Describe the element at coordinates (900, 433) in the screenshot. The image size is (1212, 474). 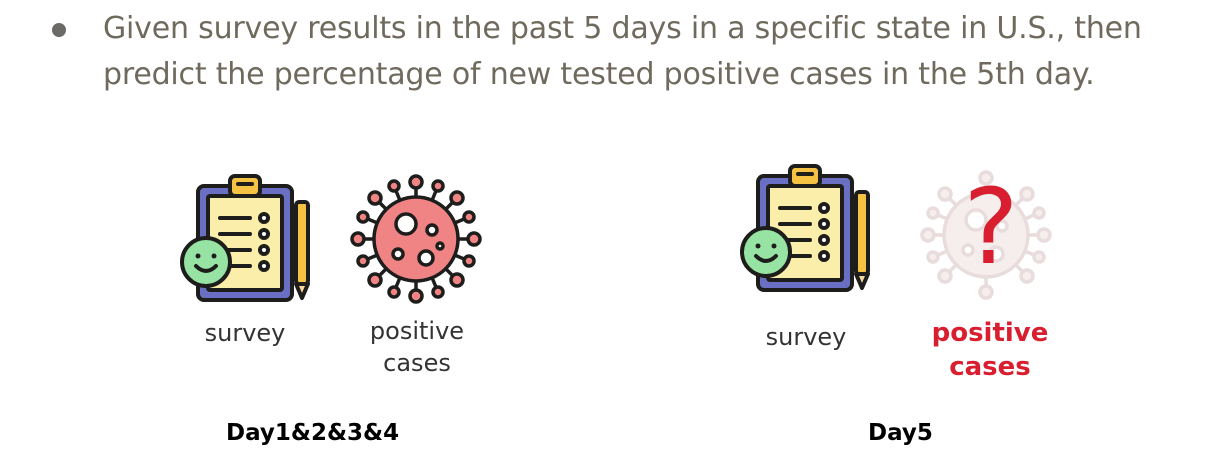
I see `day-label: Day5` at that location.